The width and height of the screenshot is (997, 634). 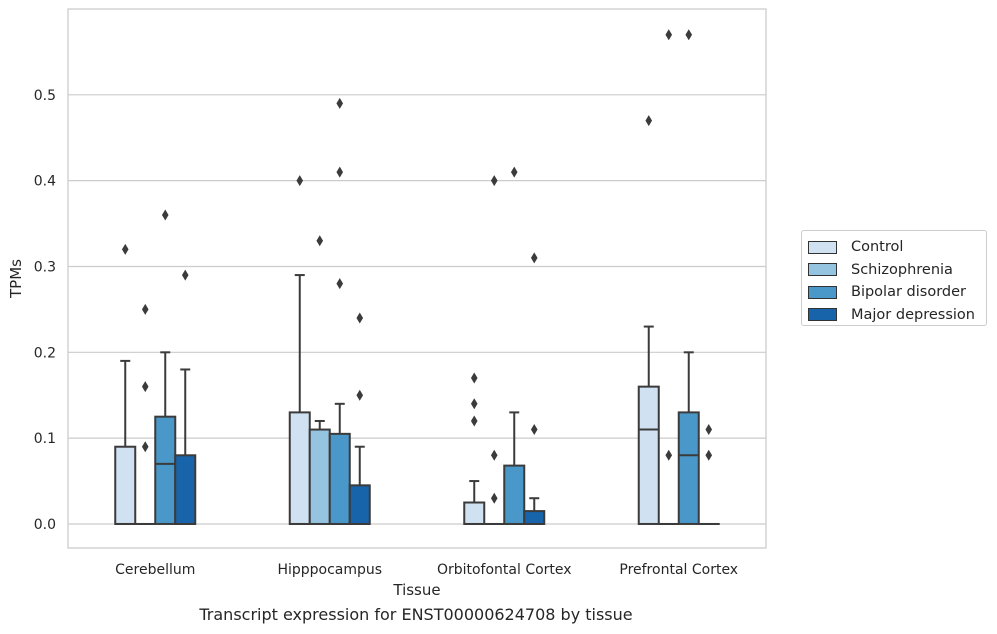 I want to click on legend-item: Major depression, so click(x=897, y=315).